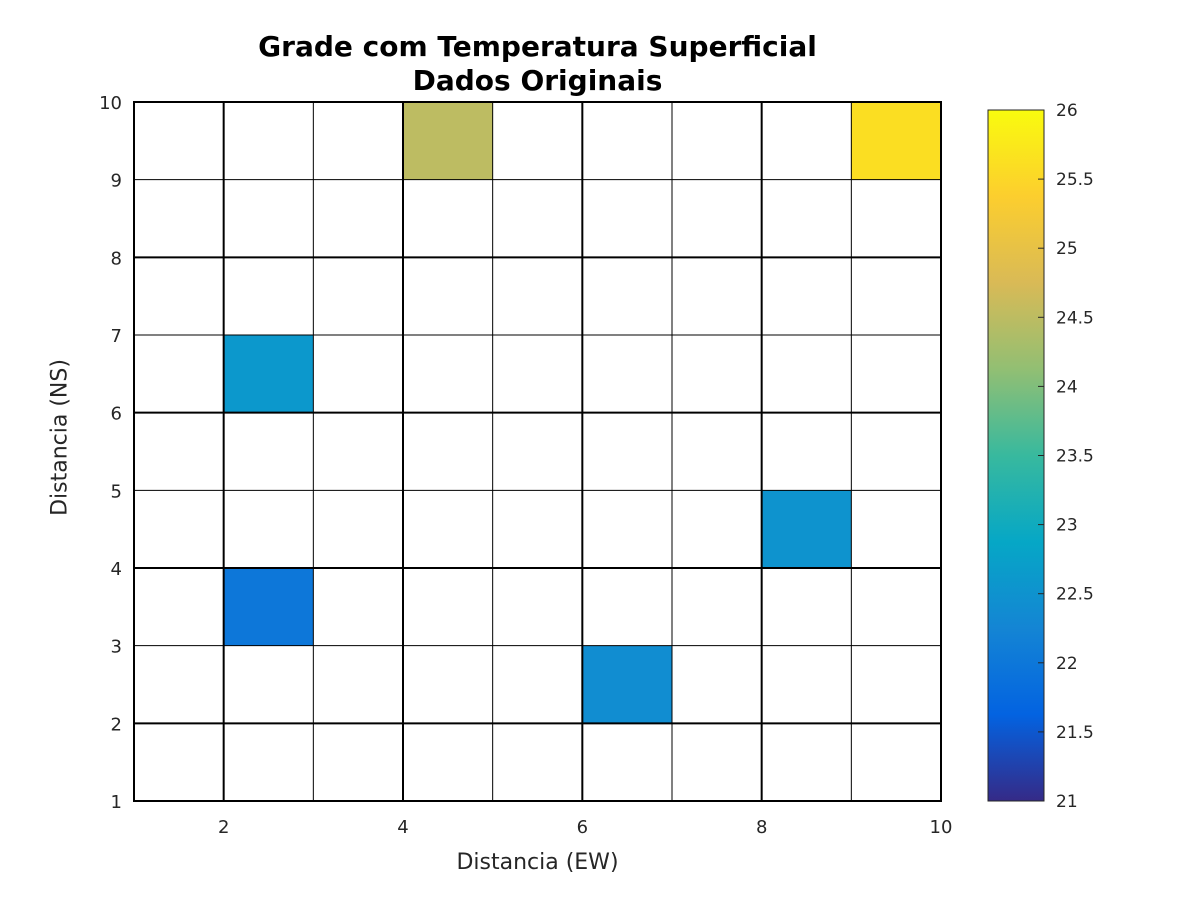  I want to click on colorbar-tick-label: 23.5, so click(1075, 457).